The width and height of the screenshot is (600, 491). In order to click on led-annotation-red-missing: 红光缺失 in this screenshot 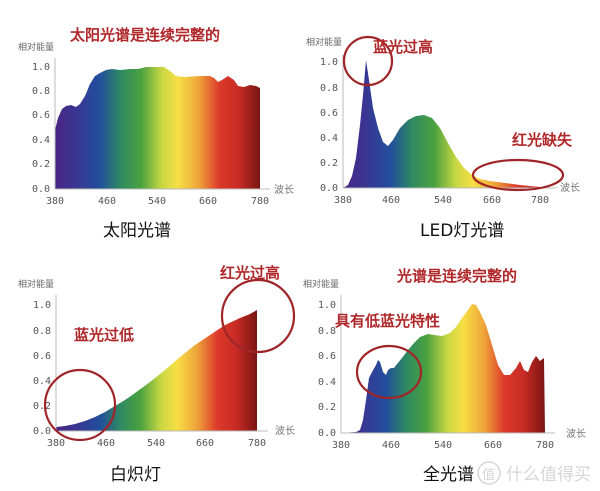, I will do `click(542, 140)`.